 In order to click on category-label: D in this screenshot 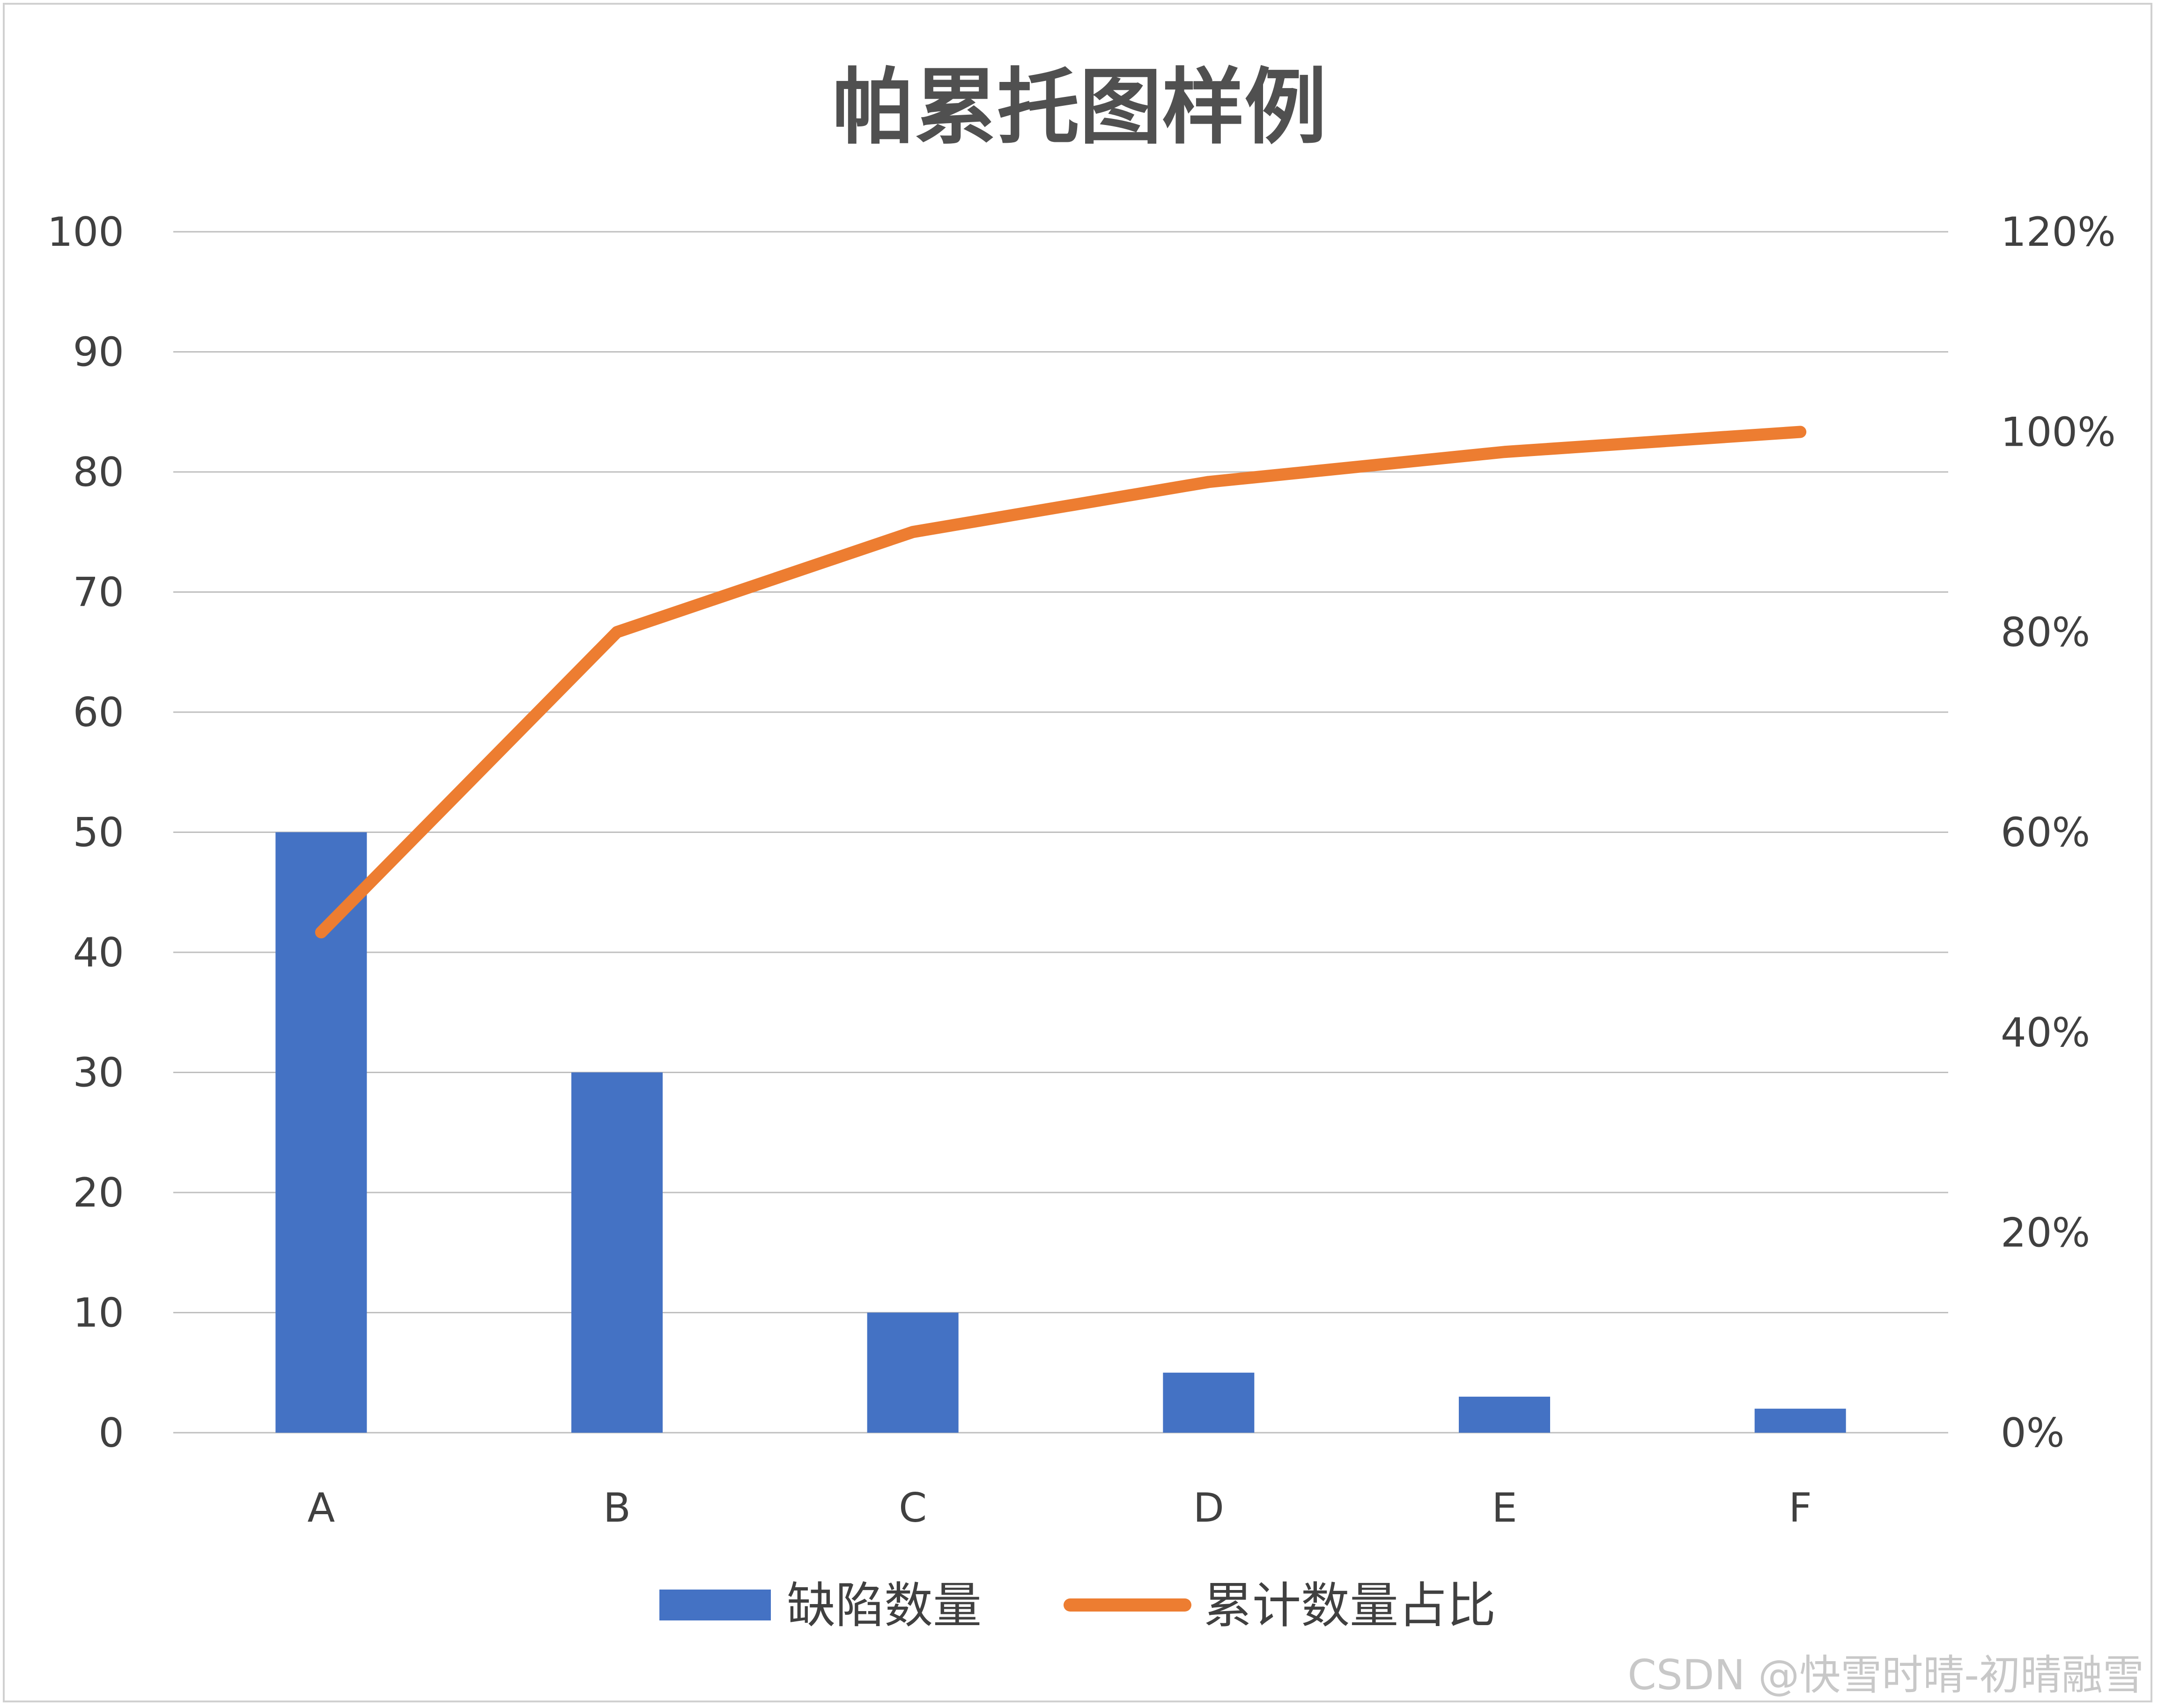, I will do `click(1208, 1508)`.